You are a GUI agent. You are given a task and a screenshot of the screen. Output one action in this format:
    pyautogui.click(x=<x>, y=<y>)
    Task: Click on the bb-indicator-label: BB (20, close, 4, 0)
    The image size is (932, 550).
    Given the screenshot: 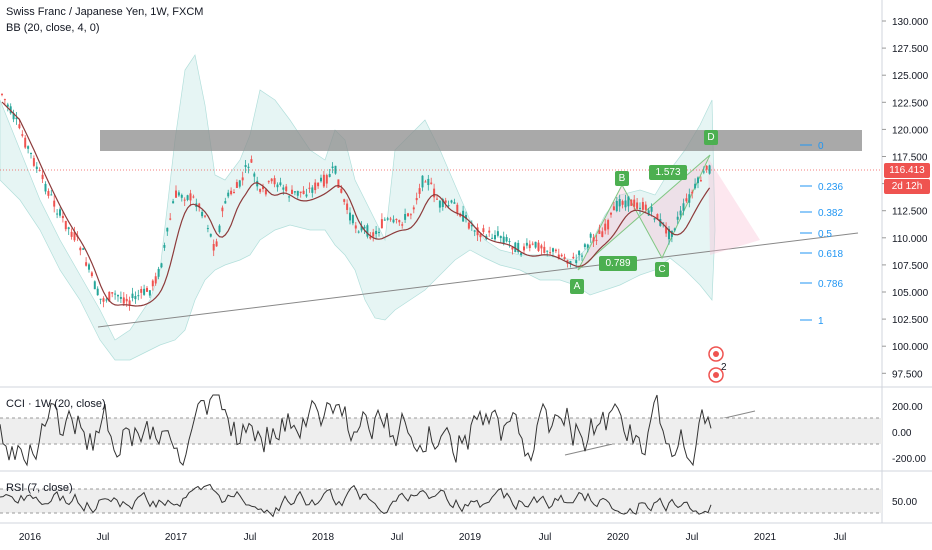 What is the action you would take?
    pyautogui.click(x=53, y=28)
    